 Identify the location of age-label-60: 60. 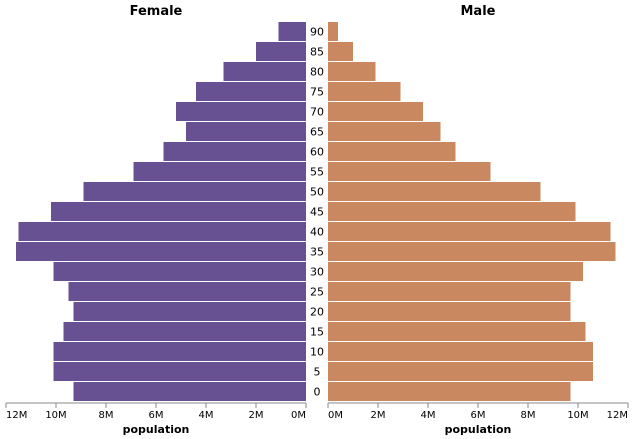
(317, 152).